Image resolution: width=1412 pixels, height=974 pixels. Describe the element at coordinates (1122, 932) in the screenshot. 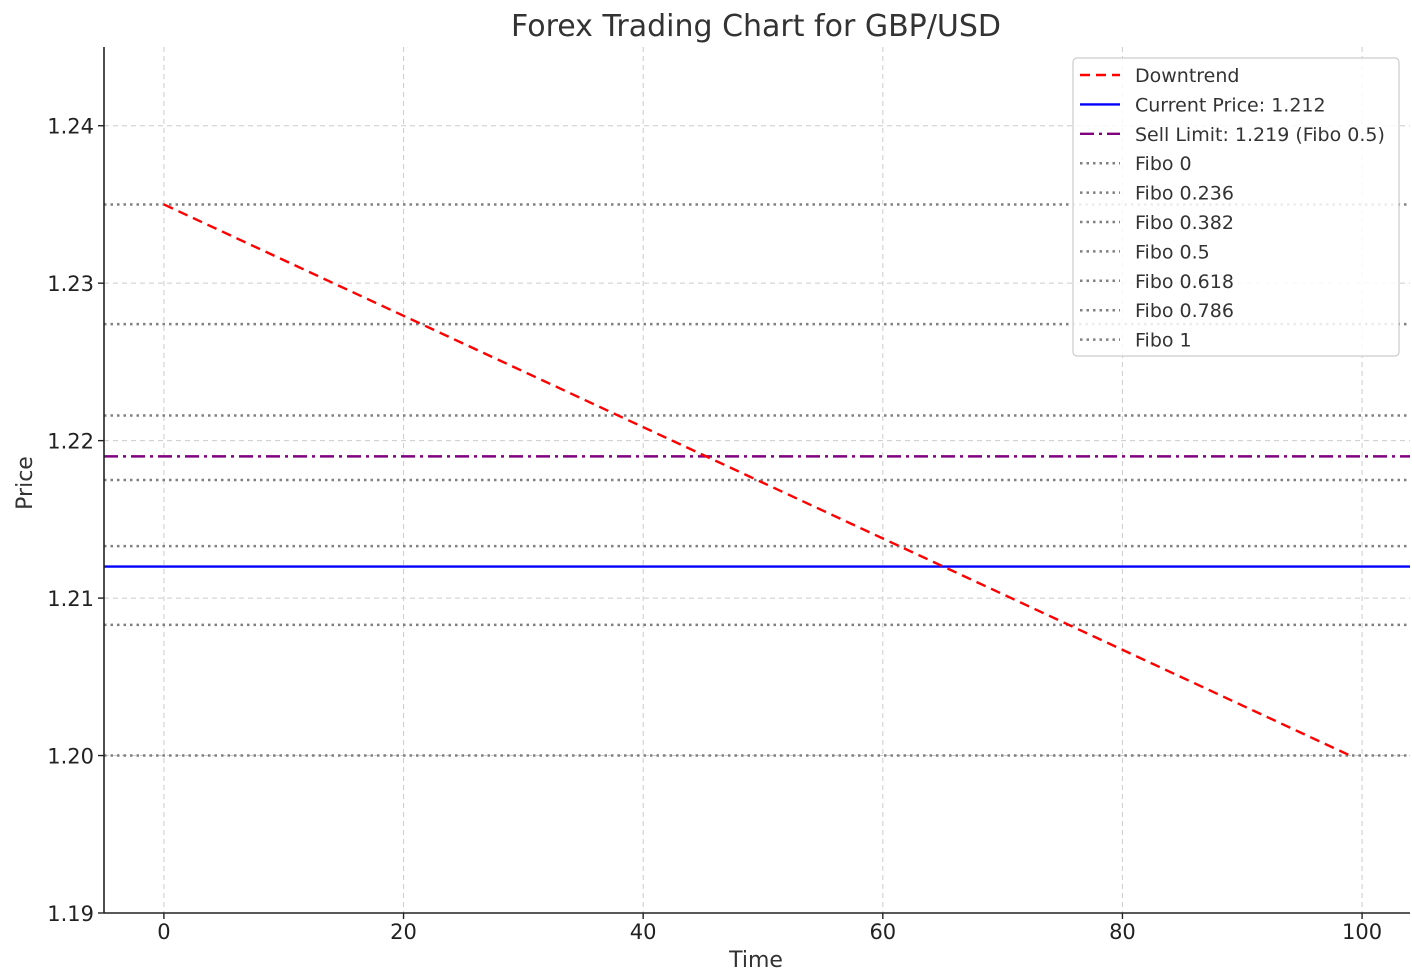

I see `x-tick-label: 80` at that location.